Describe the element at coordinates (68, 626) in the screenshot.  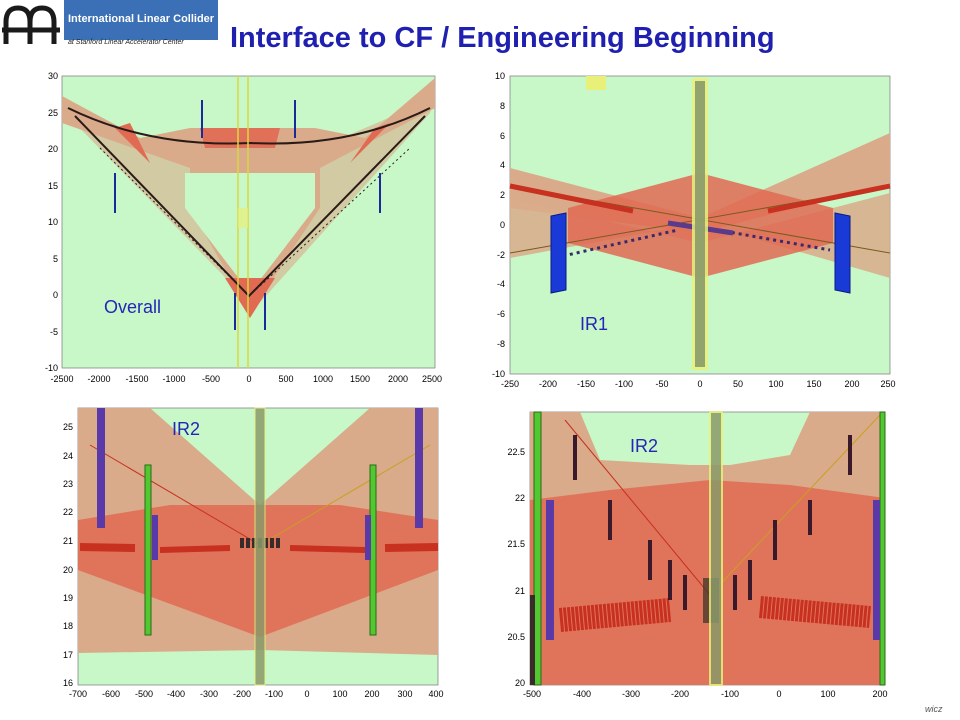
I see `tick-label: 18` at that location.